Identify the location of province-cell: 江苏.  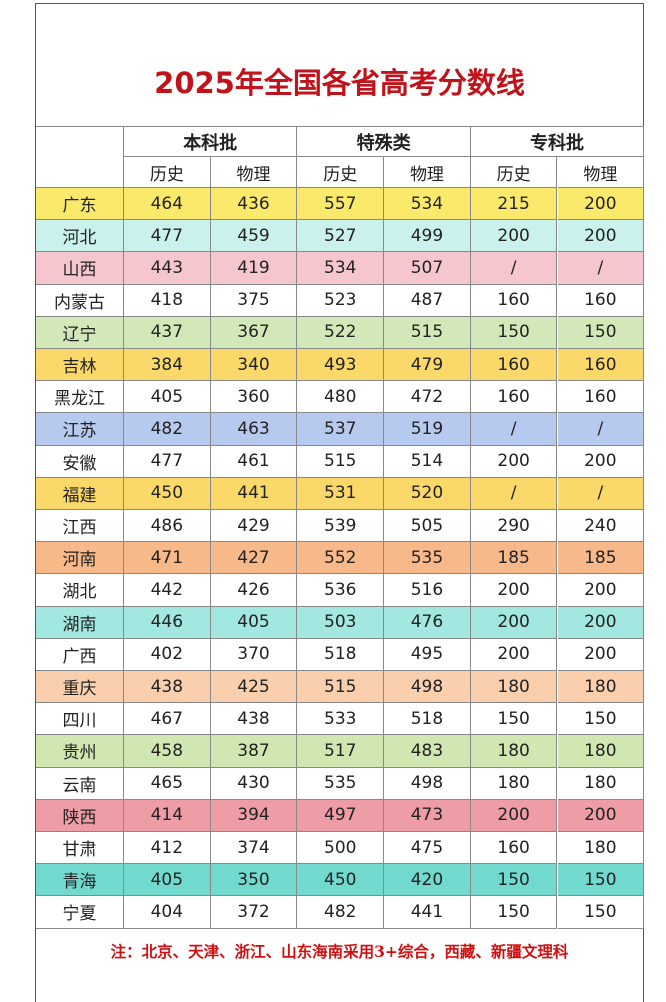
(80, 429).